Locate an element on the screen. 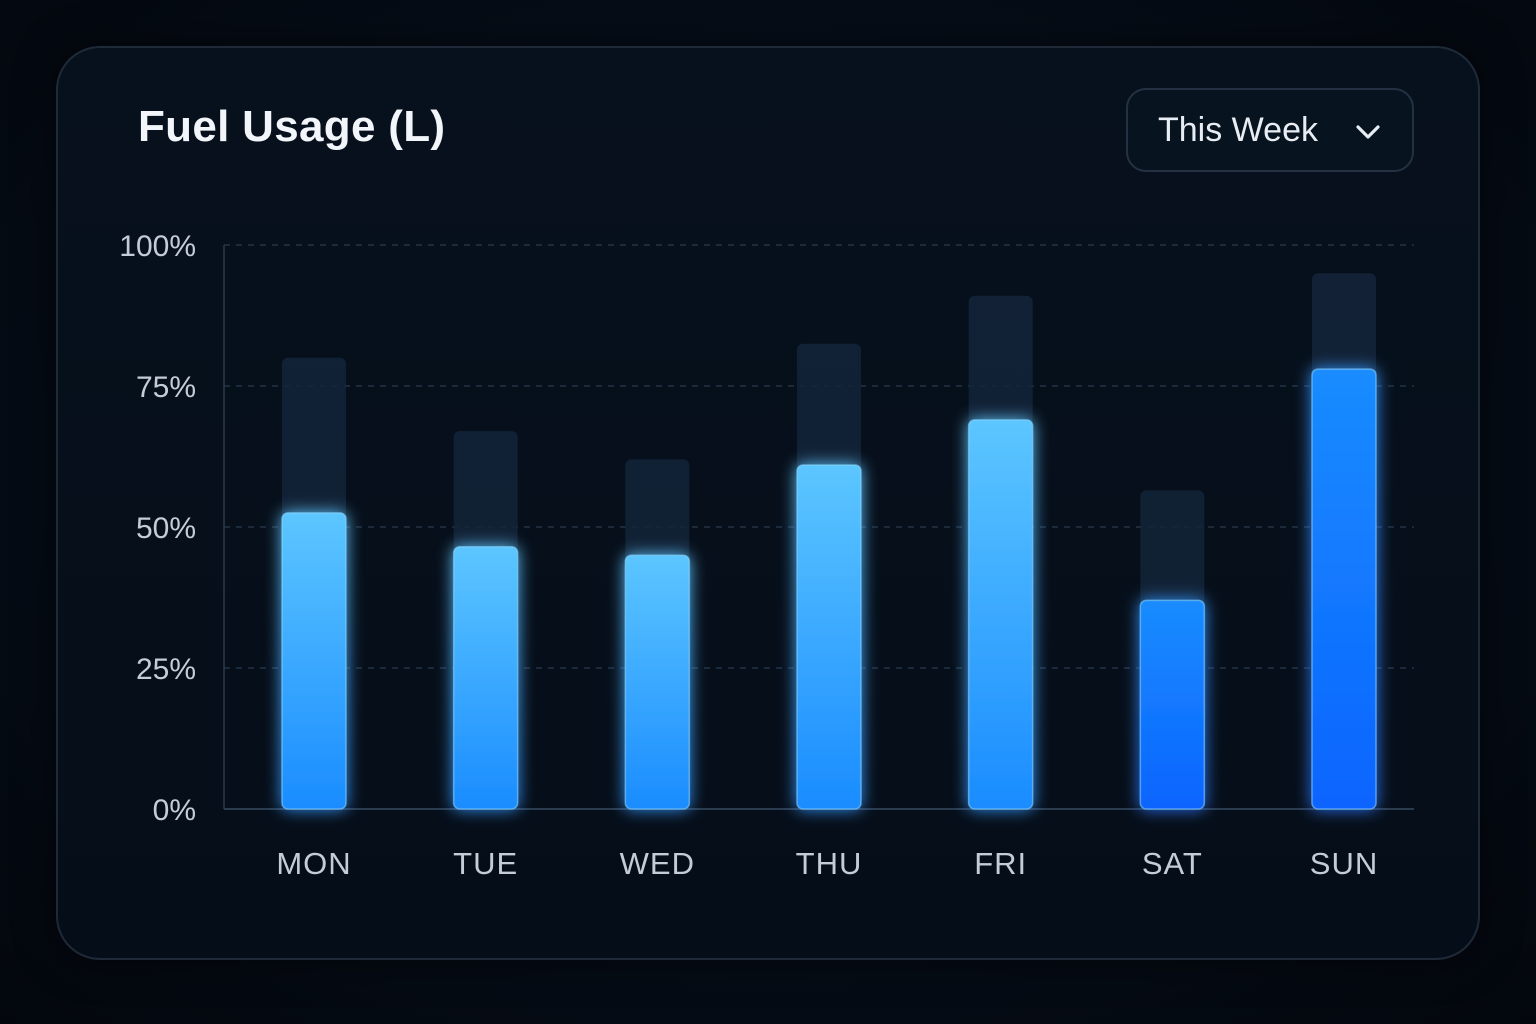 Image resolution: width=1536 pixels, height=1024 pixels. y-tick-label: 50% is located at coordinates (166, 528).